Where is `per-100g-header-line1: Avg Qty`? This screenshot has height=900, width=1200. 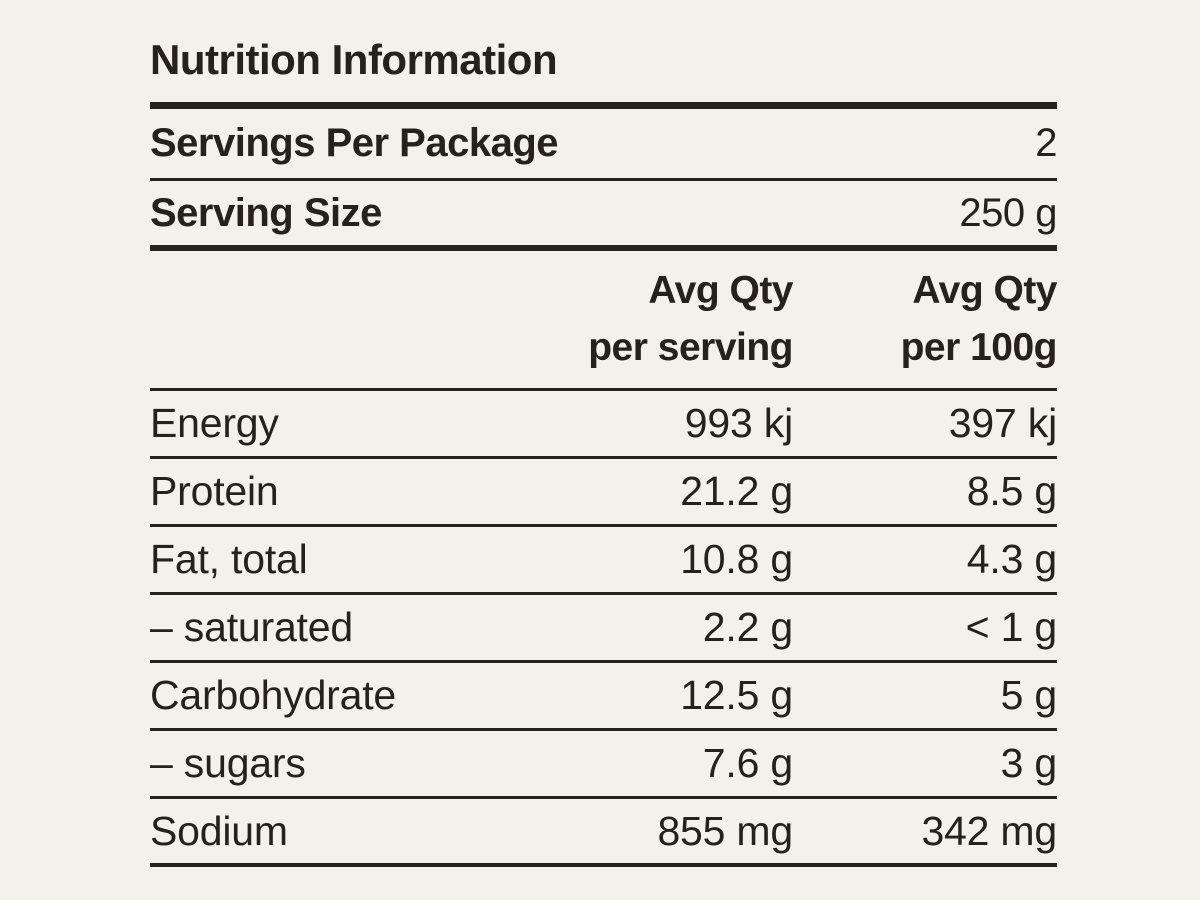 per-100g-header-line1: Avg Qty is located at coordinates (984, 290).